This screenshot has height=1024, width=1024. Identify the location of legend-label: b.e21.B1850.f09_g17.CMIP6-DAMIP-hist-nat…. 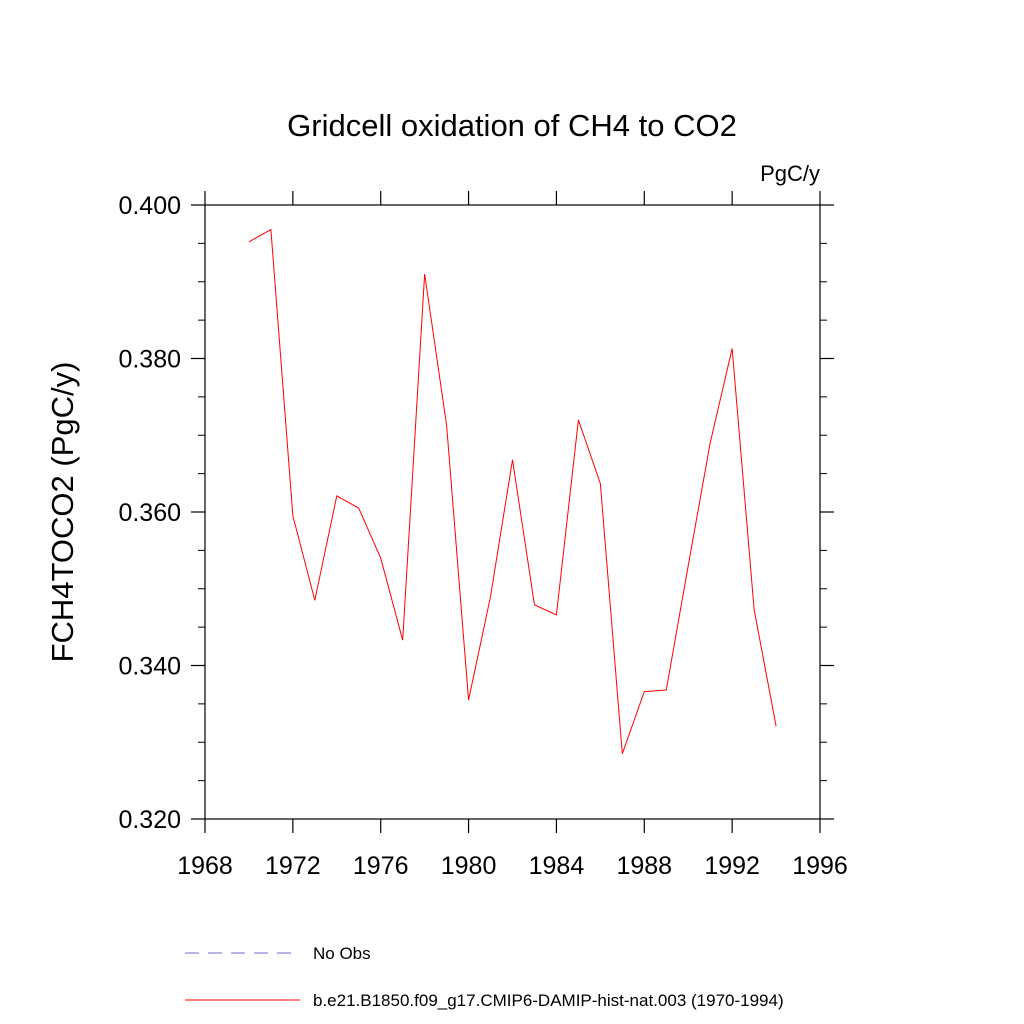
(548, 1000).